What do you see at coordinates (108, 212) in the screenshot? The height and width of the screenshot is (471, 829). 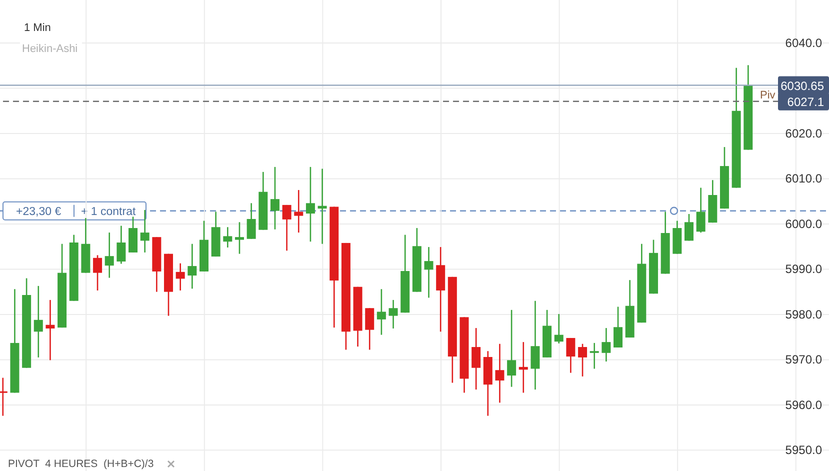 I see `annotation: + 1 contrat` at bounding box center [108, 212].